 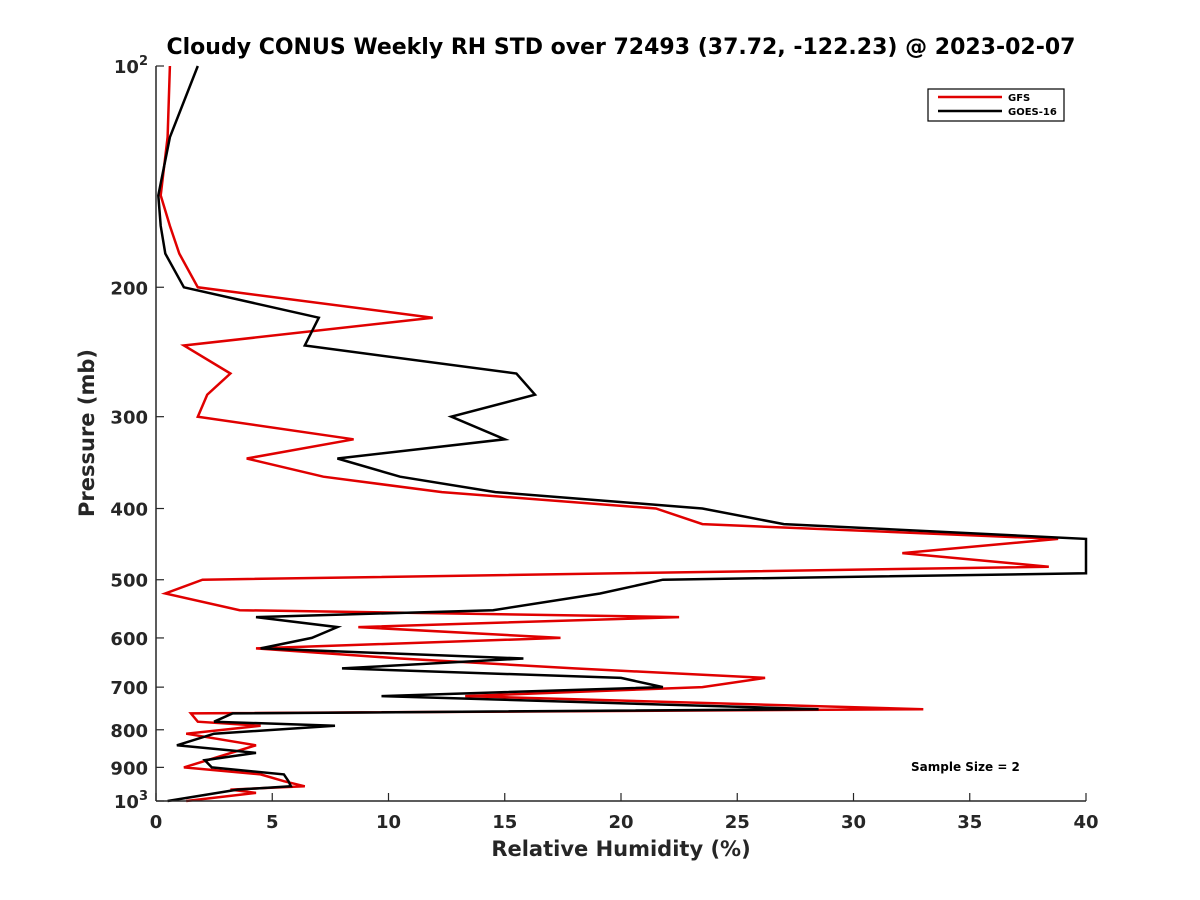 I want to click on x-tick-label: 5, so click(x=272, y=822).